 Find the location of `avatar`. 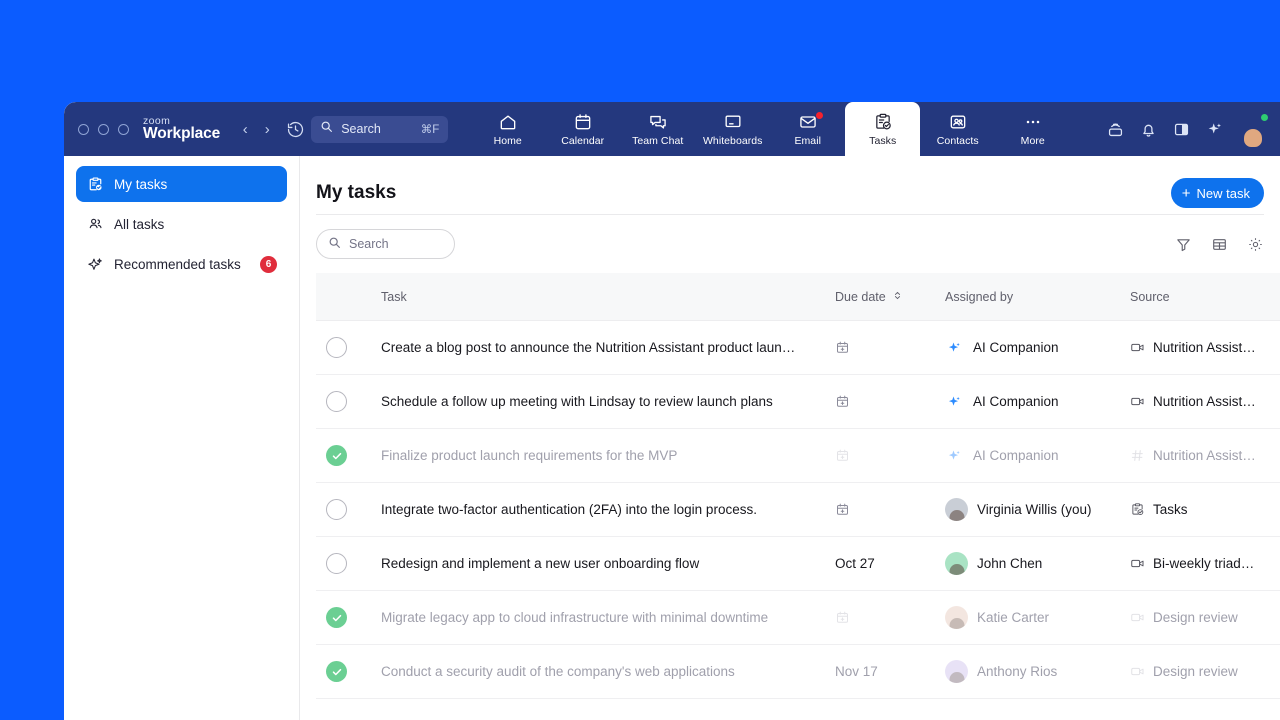

avatar is located at coordinates (1253, 128).